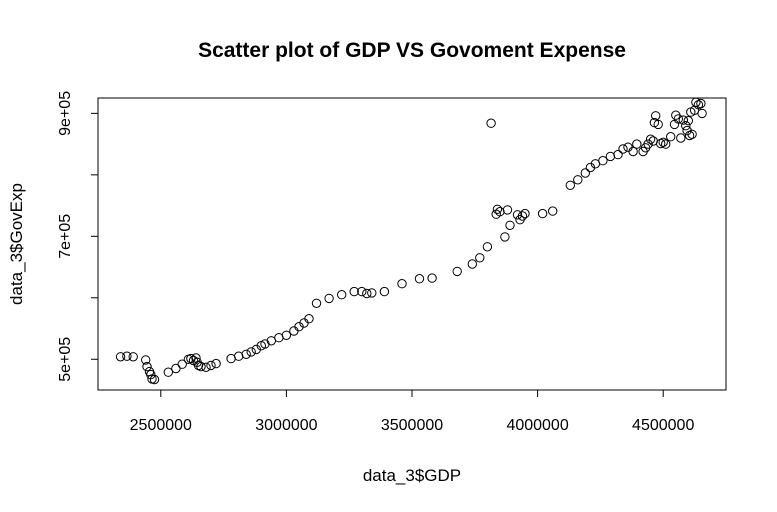 The width and height of the screenshot is (777, 512). Describe the element at coordinates (537, 425) in the screenshot. I see `x-tick-label: 4000000` at that location.